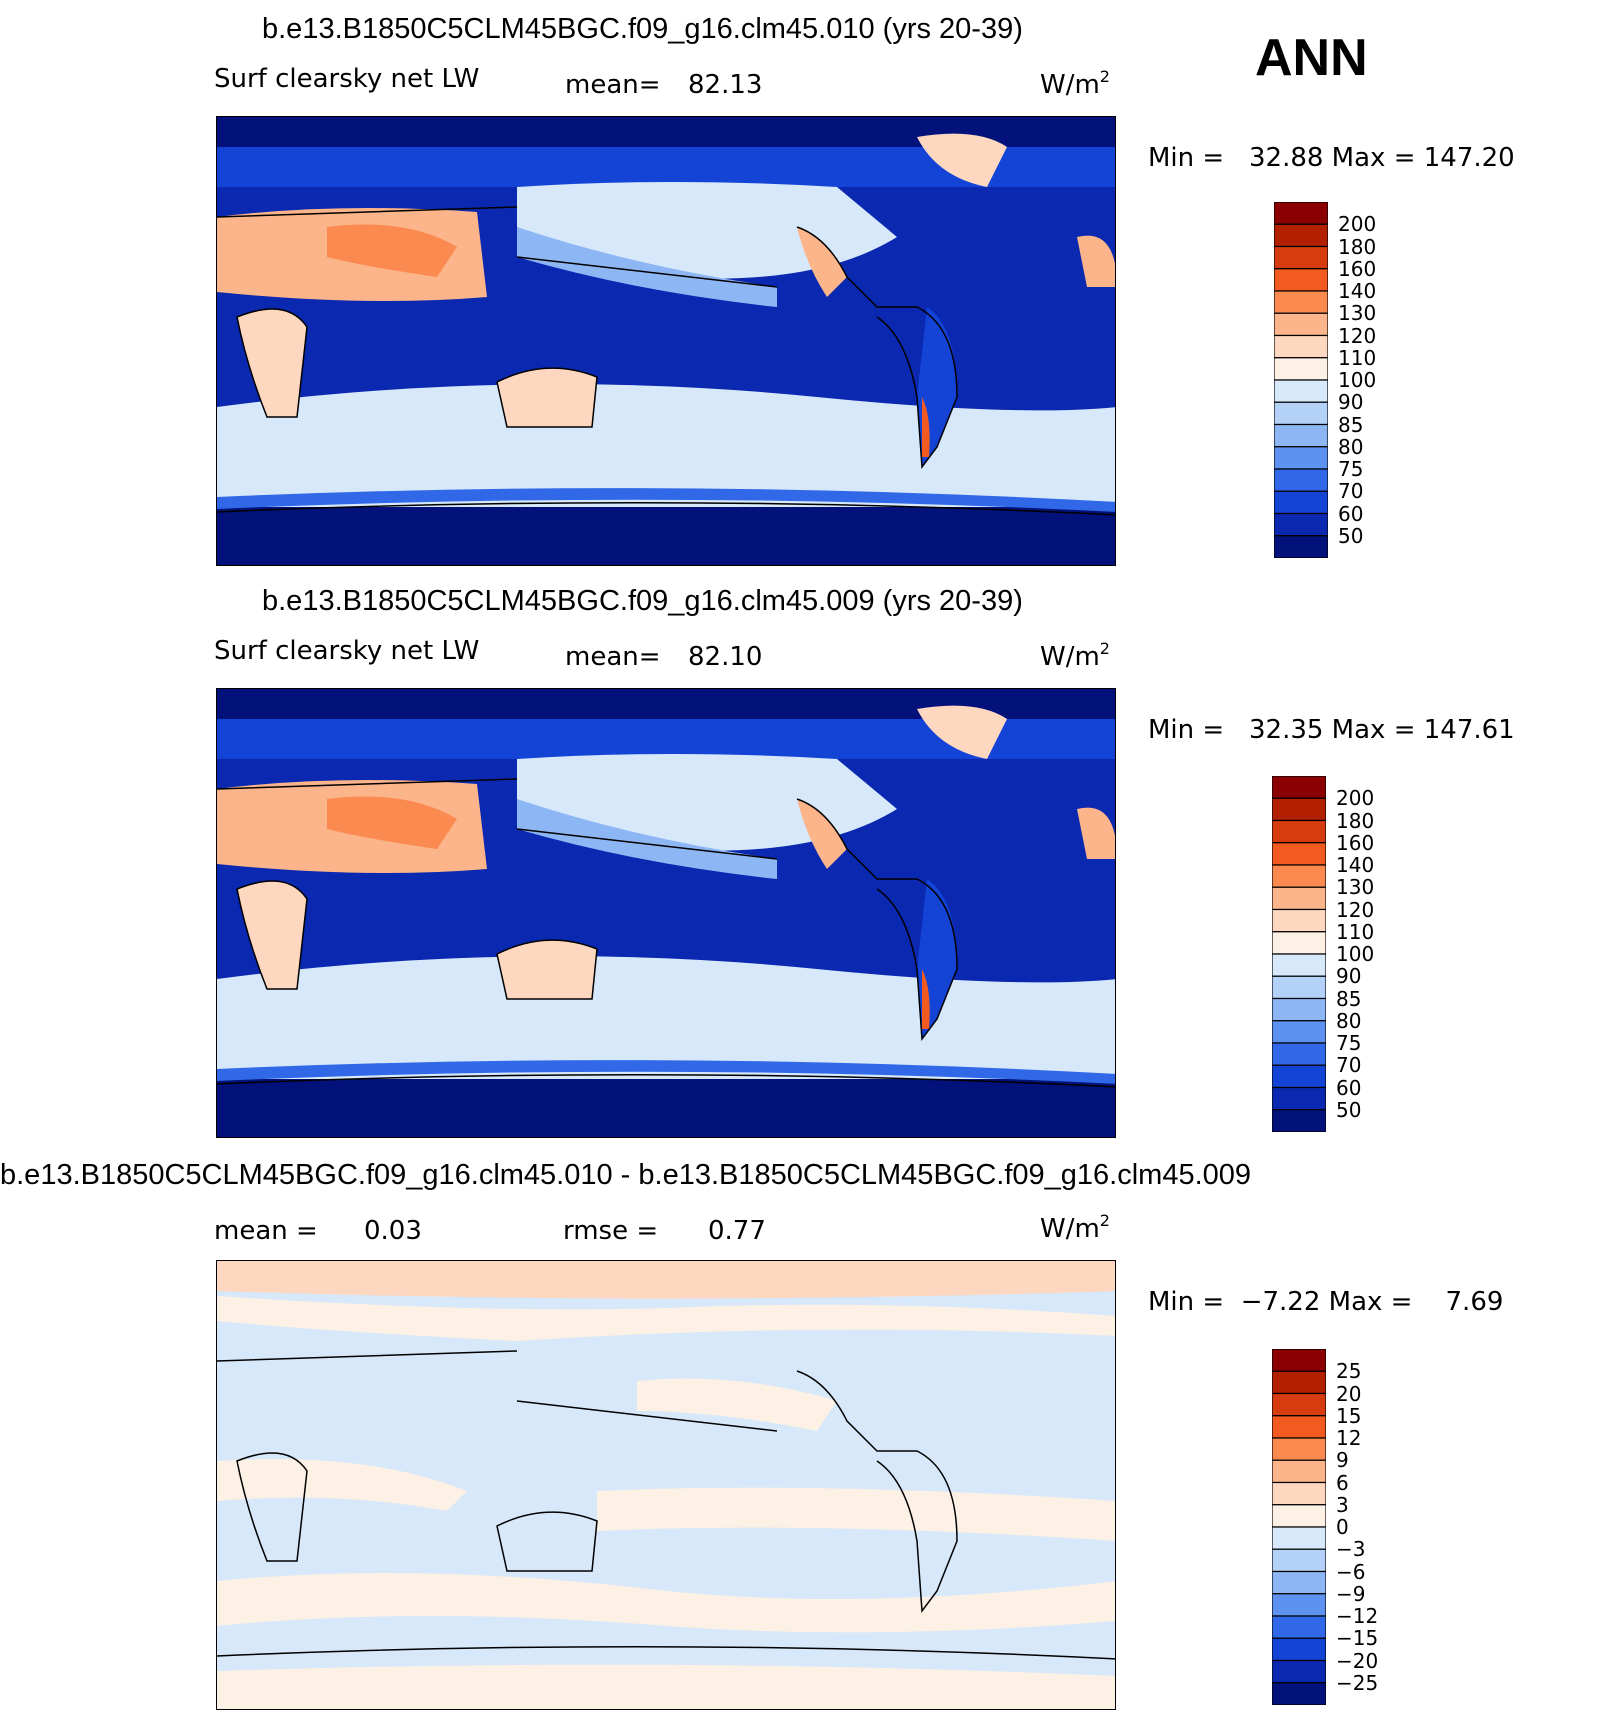  I want to click on panel-2-mean-label: mean=, so click(613, 657).